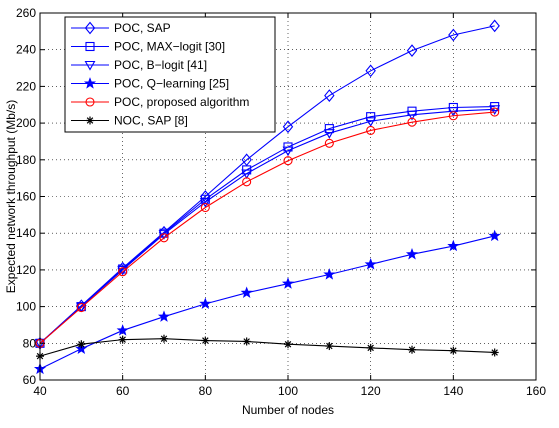 Image resolution: width=559 pixels, height=428 pixels. I want to click on legend-label: POC, proposed algorithm, so click(181, 102).